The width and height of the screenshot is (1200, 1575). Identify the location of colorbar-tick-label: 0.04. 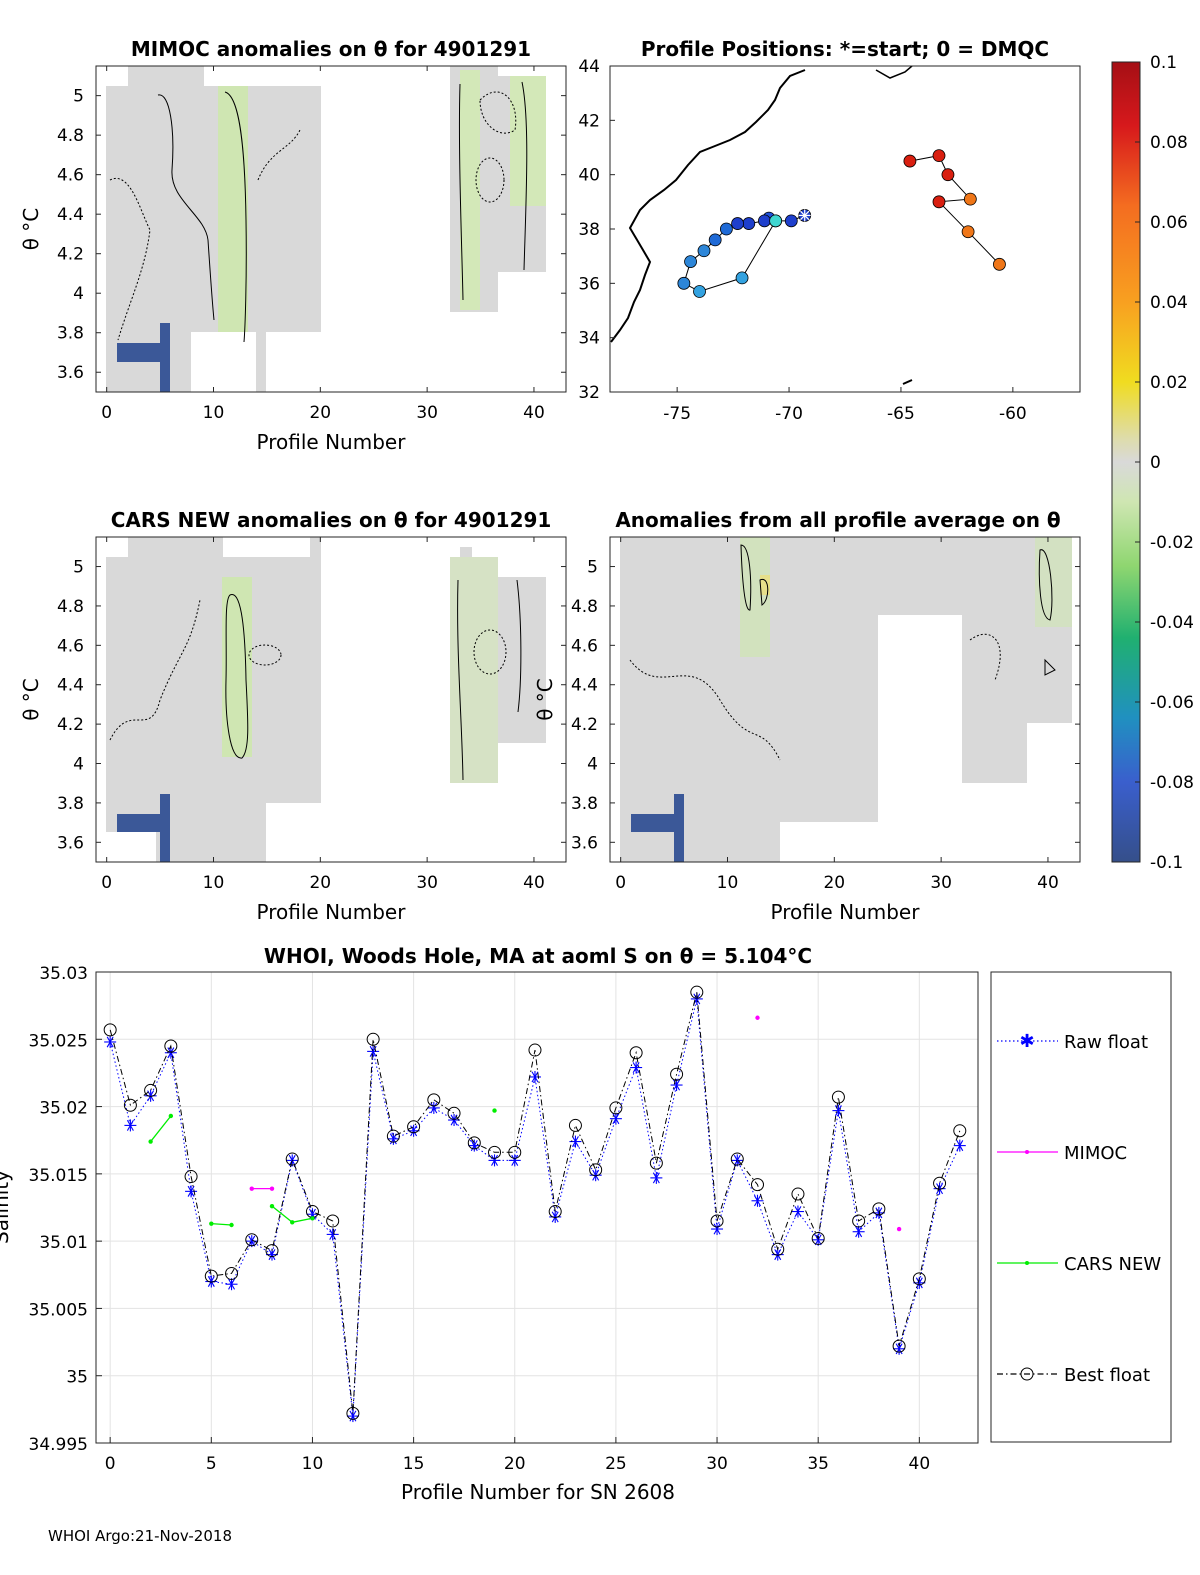
(1169, 303).